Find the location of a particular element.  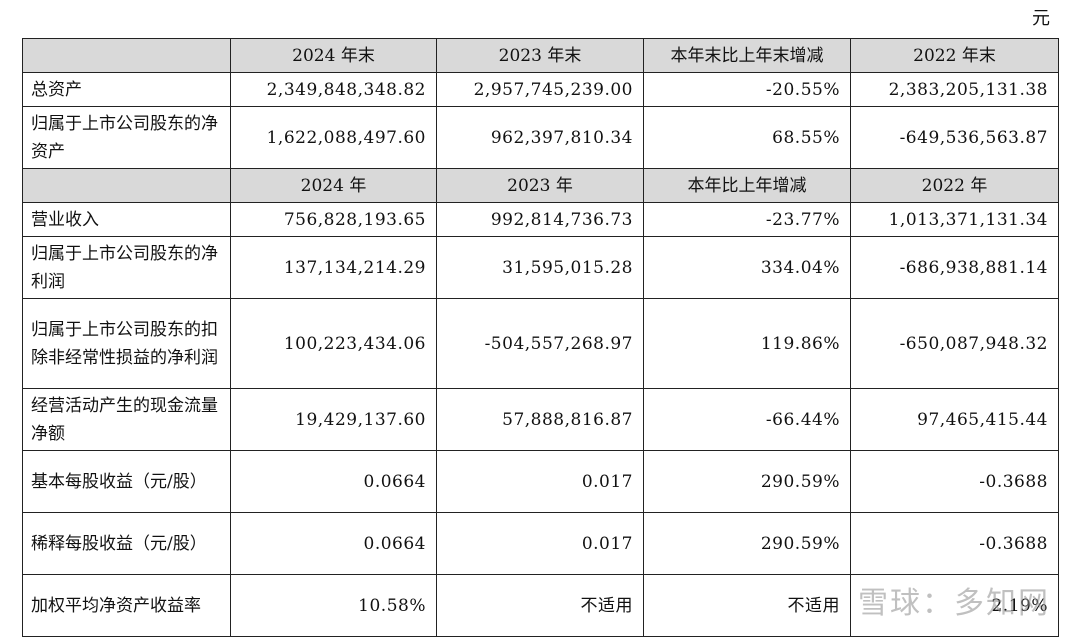

value-cell: 992,814,736.73 is located at coordinates (540, 219).